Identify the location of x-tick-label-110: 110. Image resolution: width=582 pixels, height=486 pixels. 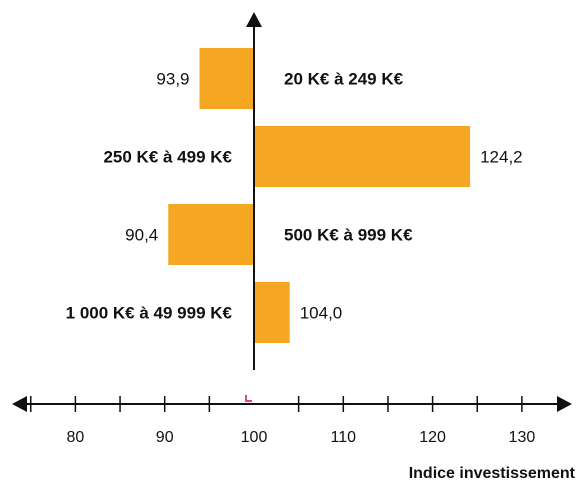
(344, 437).